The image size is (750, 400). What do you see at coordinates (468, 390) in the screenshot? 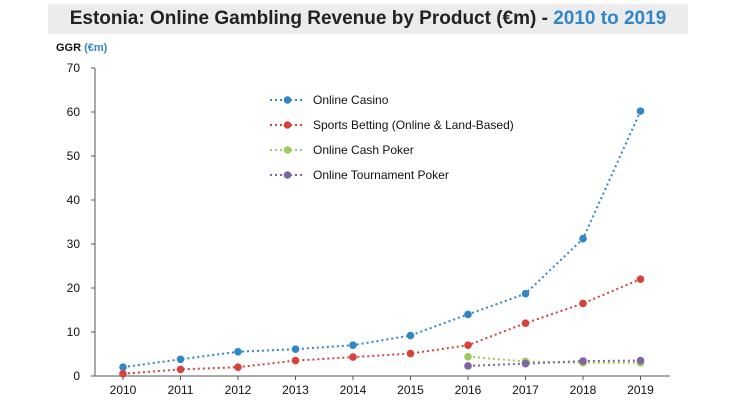
I see `x-tick-label: 2016` at bounding box center [468, 390].